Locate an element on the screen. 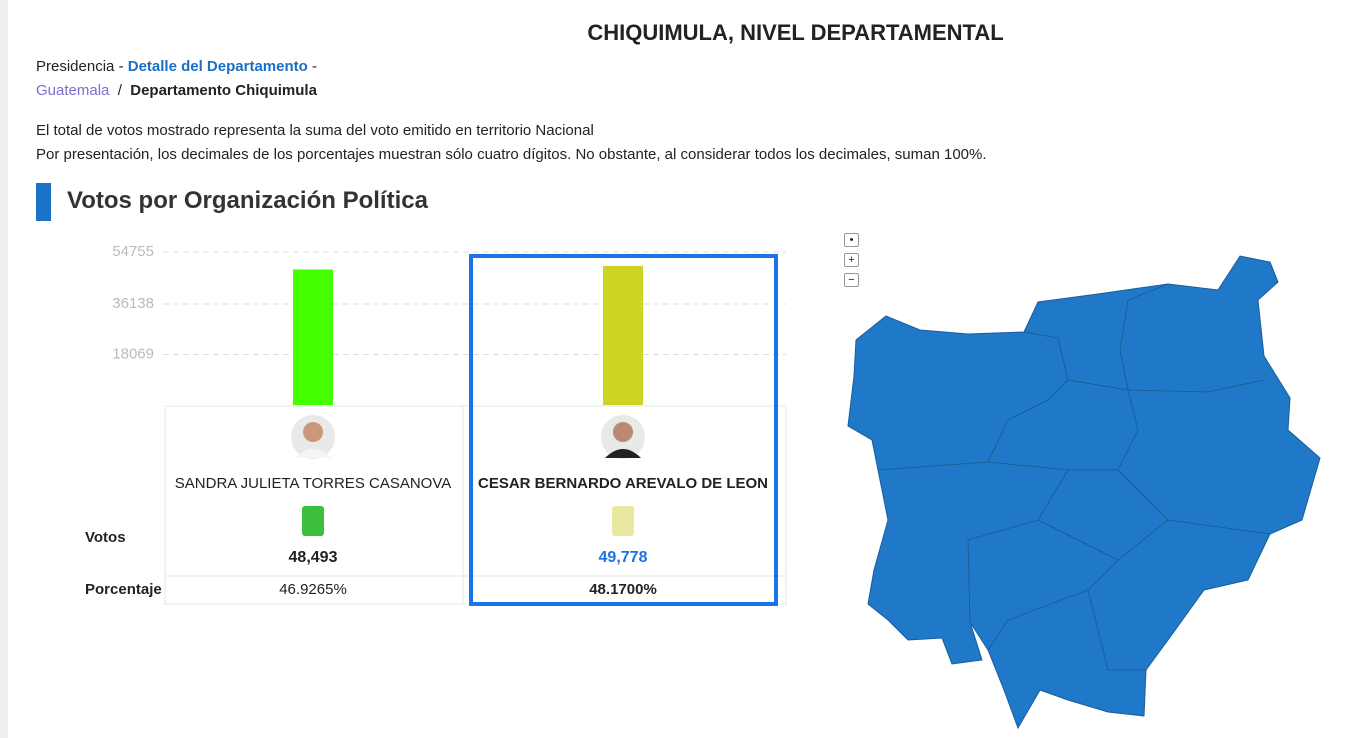 This screenshot has width=1359, height=738. crumb-link: Detalle del Departamento is located at coordinates (217, 66).